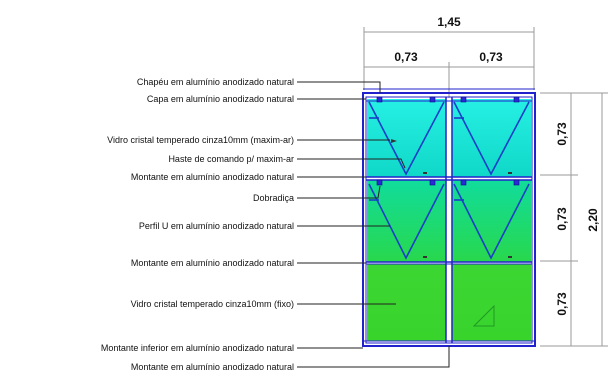 The width and height of the screenshot is (608, 376). Describe the element at coordinates (491, 57) in the screenshot. I see `dimension-pane-width-right: 0,73` at that location.